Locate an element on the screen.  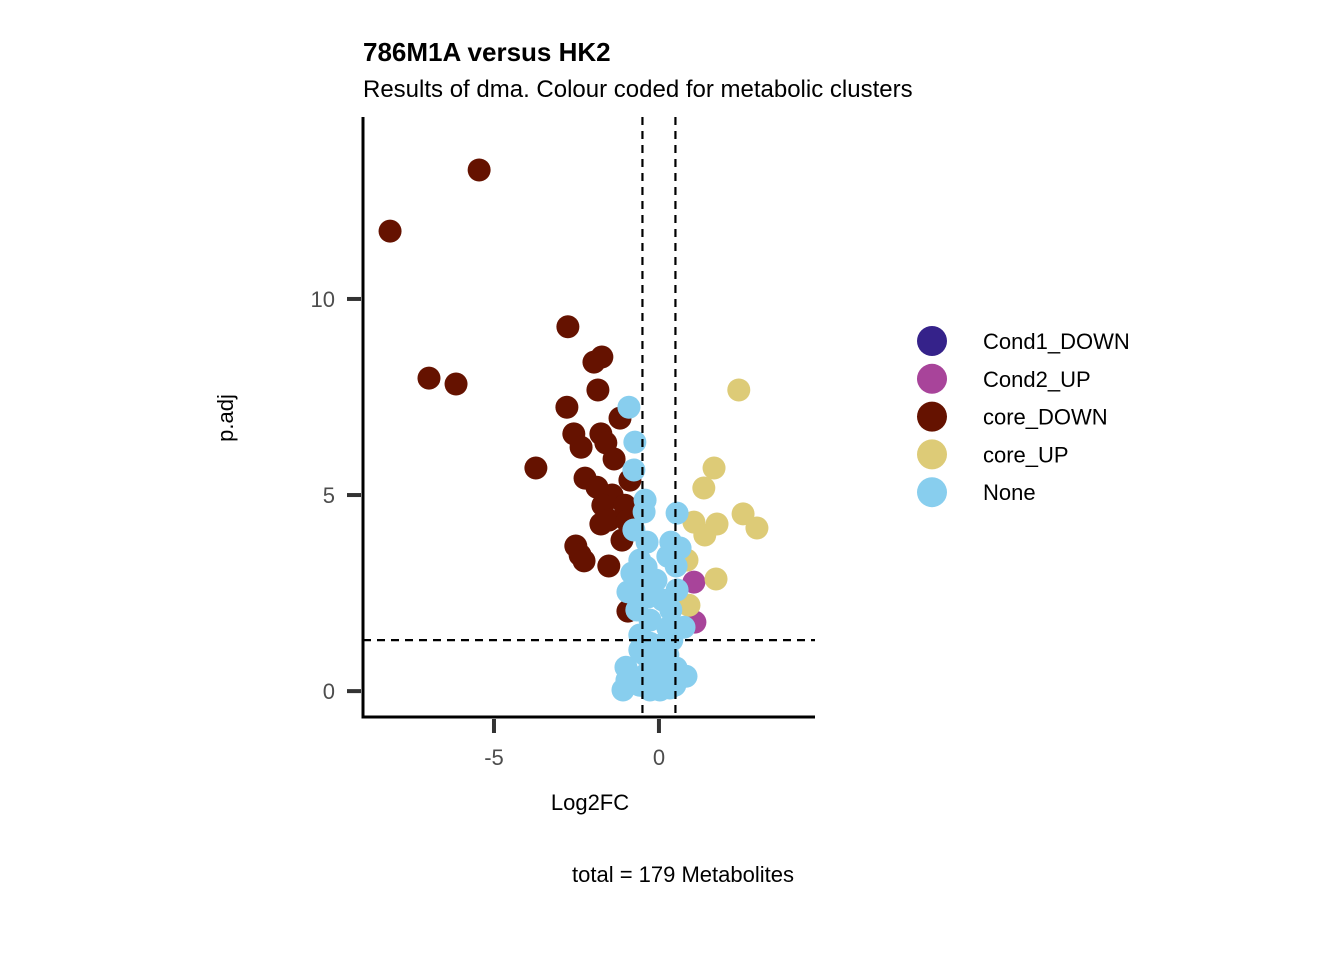
y-tick-label: 0 is located at coordinates (329, 691).